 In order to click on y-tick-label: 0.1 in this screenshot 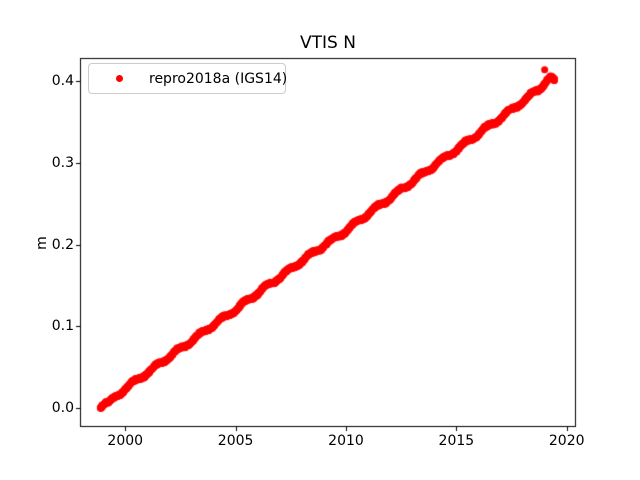, I will do `click(62, 326)`.